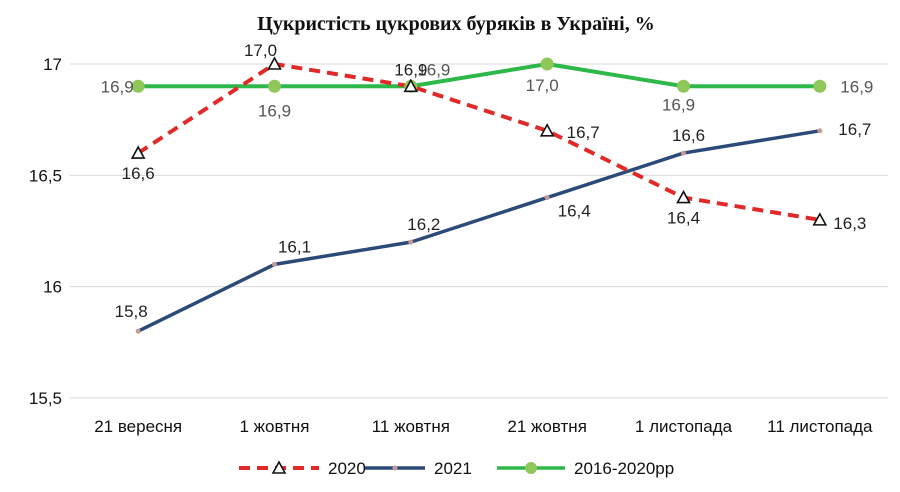  I want to click on y-tick-label: 16,5, so click(45, 175).